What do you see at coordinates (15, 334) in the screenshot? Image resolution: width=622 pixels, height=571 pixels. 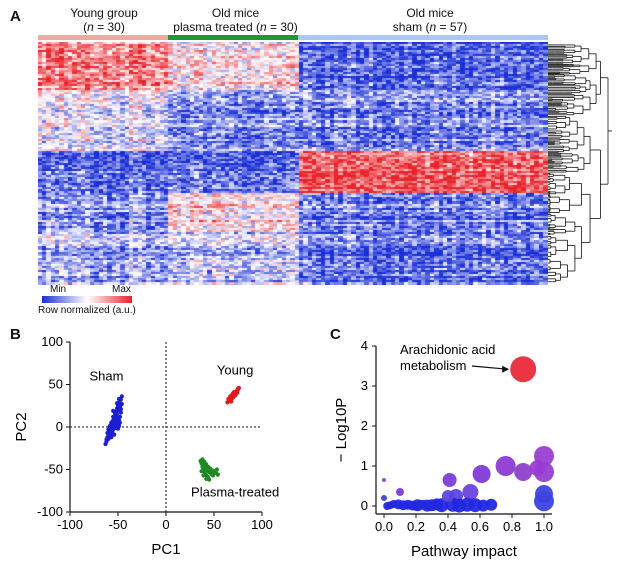 I see `panel-b-letter: B` at bounding box center [15, 334].